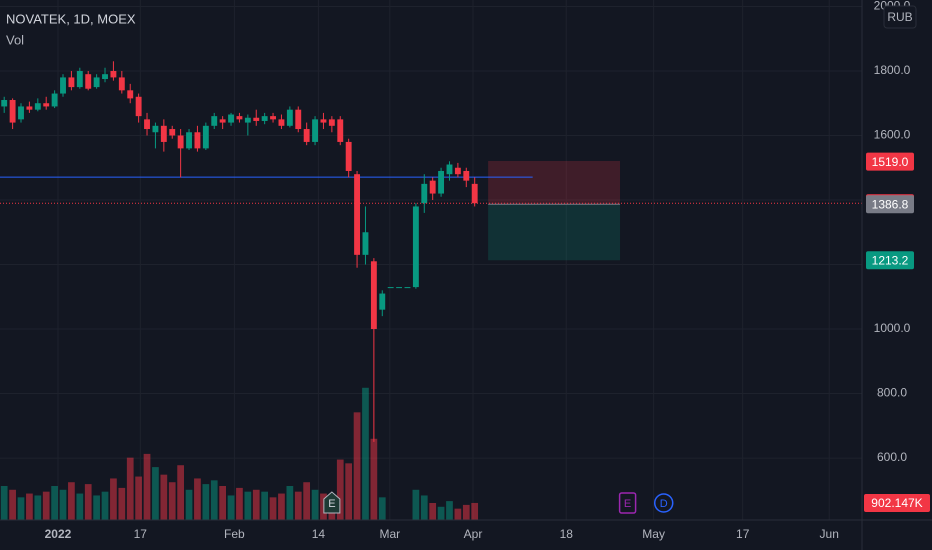 This screenshot has height=550, width=932. I want to click on x-tick-label: Jun, so click(829, 534).